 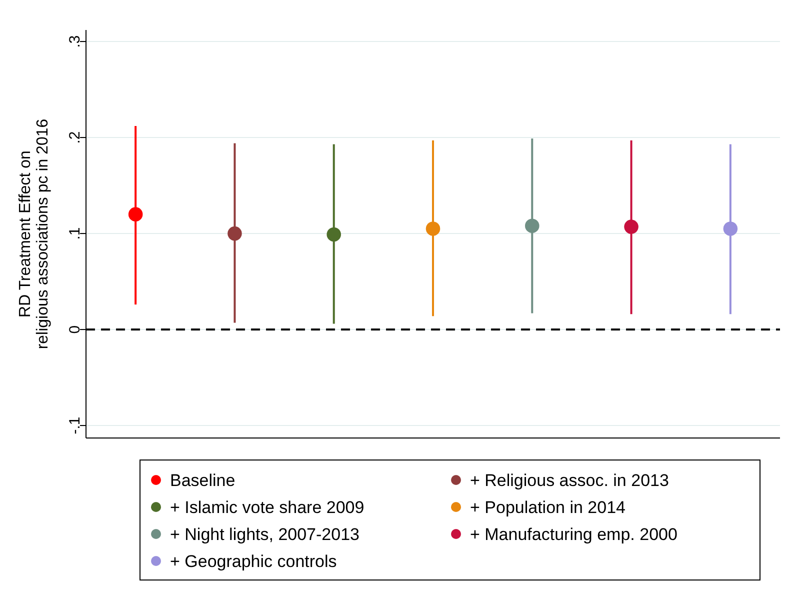 What do you see at coordinates (75, 137) in the screenshot?
I see `y-tick-label: .2` at bounding box center [75, 137].